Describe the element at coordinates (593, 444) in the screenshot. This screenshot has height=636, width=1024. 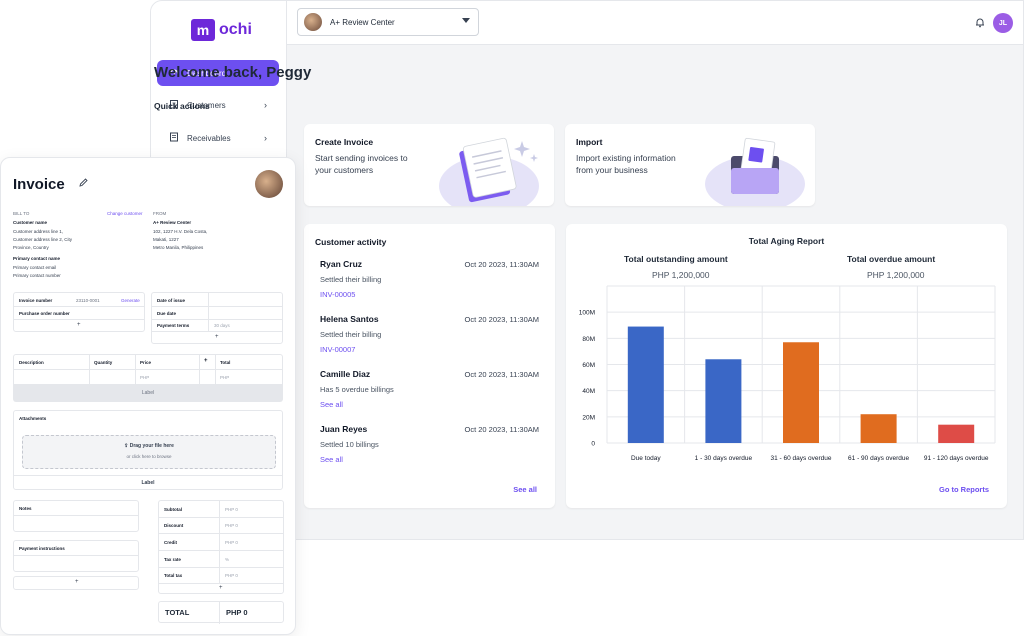
I see `y-tick-label: 0` at that location.